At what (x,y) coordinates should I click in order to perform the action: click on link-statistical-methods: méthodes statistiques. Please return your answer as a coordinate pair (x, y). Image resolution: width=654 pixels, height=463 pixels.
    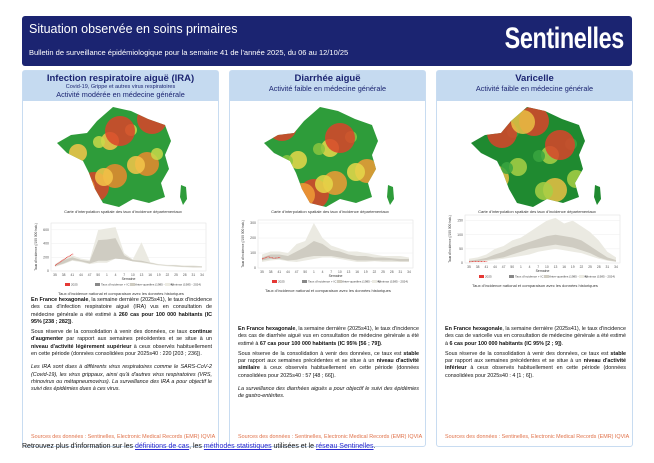
    Looking at the image, I should click on (237, 446).